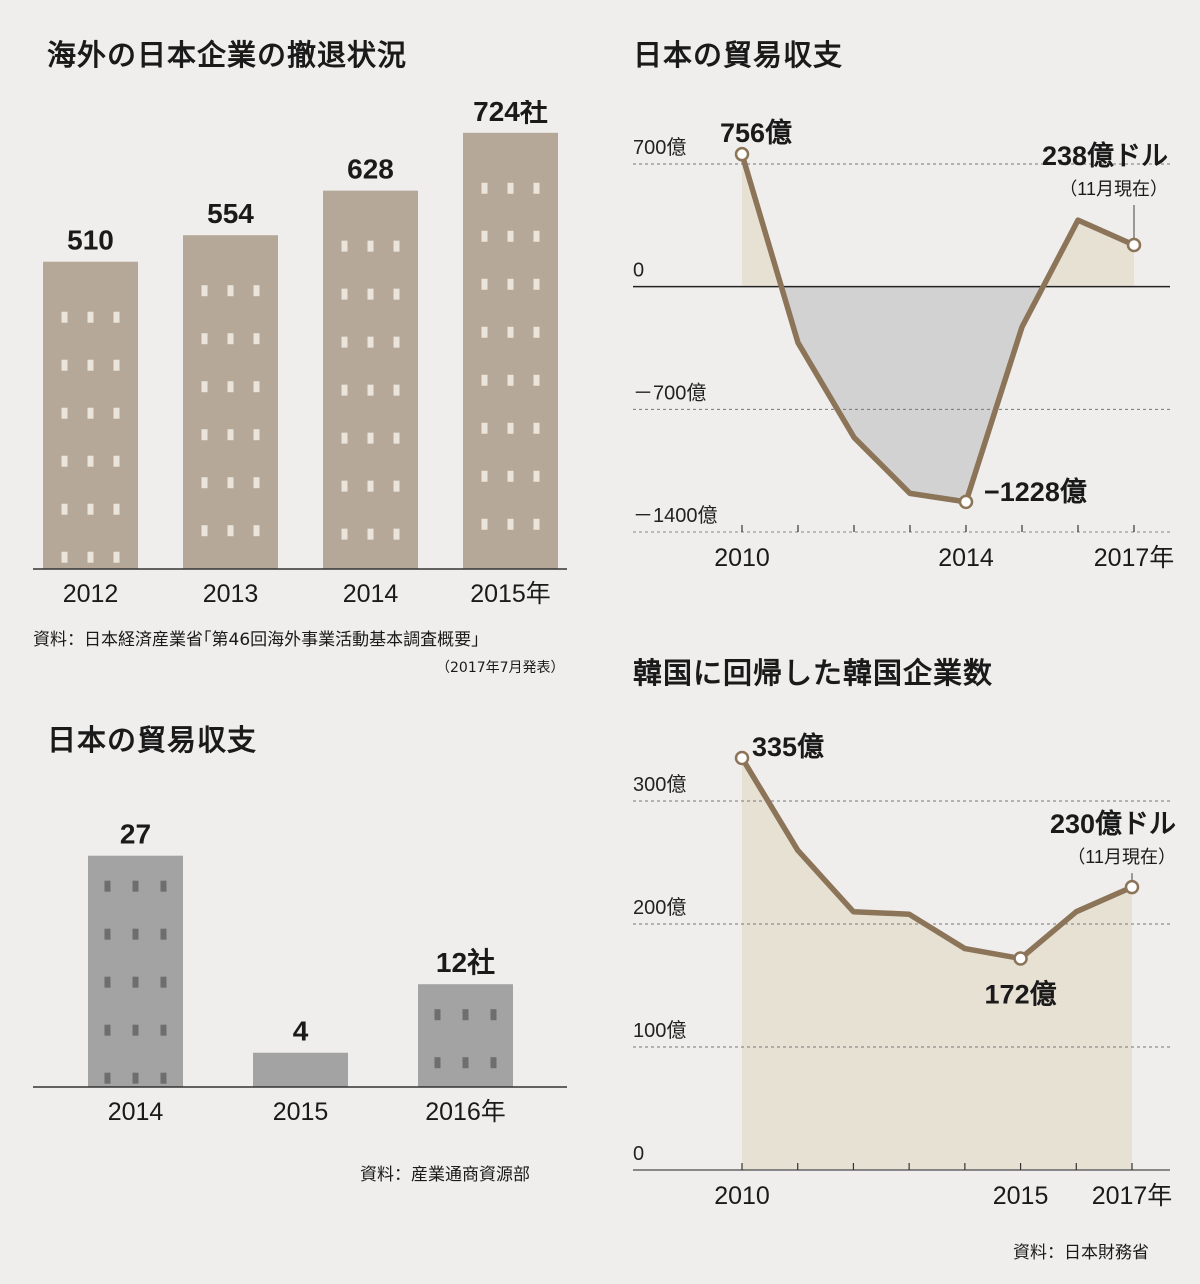 This screenshot has width=1200, height=1284. I want to click on chart-title-overseas-withdrawal: 海外の日本企業の撤退状況, so click(227, 55).